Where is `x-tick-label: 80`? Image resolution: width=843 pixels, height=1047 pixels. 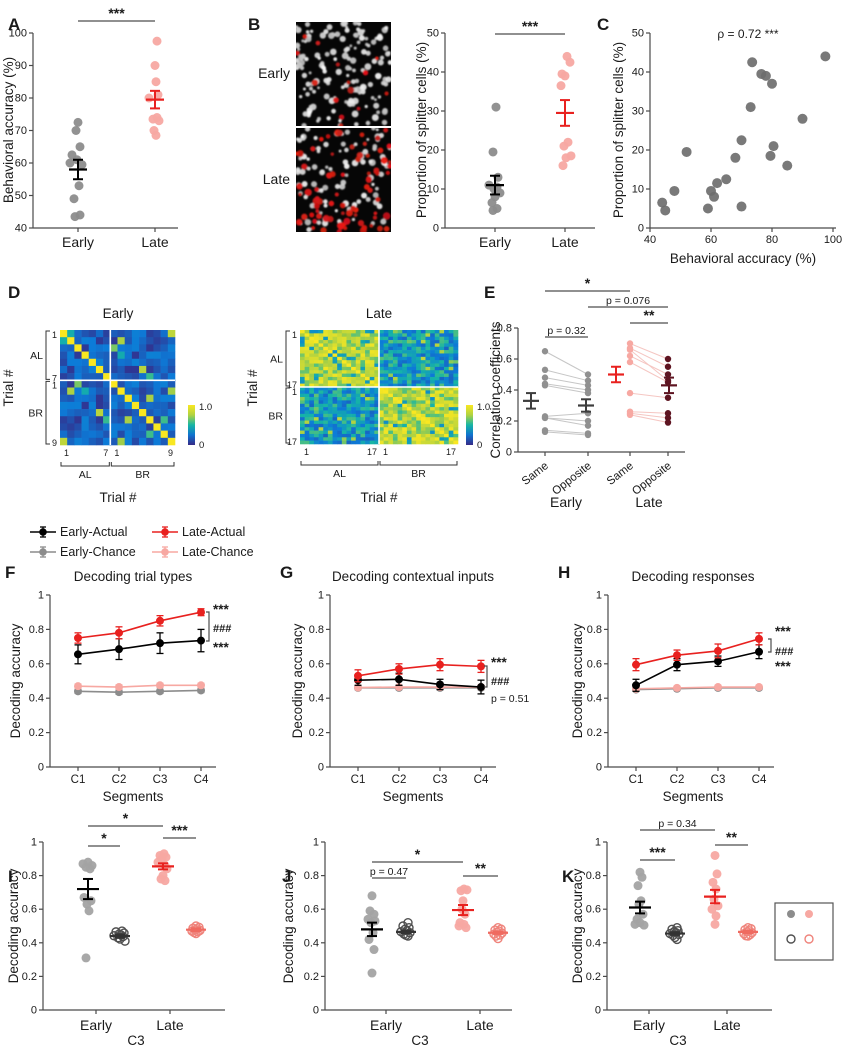
x-tick-label: 80 is located at coordinates (772, 240).